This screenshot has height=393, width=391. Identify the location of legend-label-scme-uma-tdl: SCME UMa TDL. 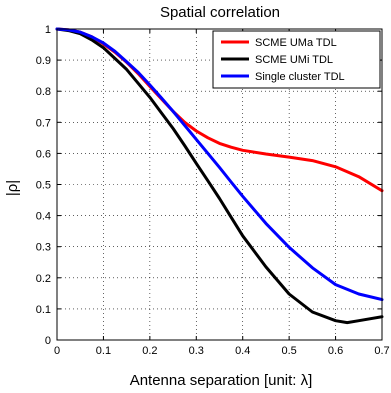
(296, 43).